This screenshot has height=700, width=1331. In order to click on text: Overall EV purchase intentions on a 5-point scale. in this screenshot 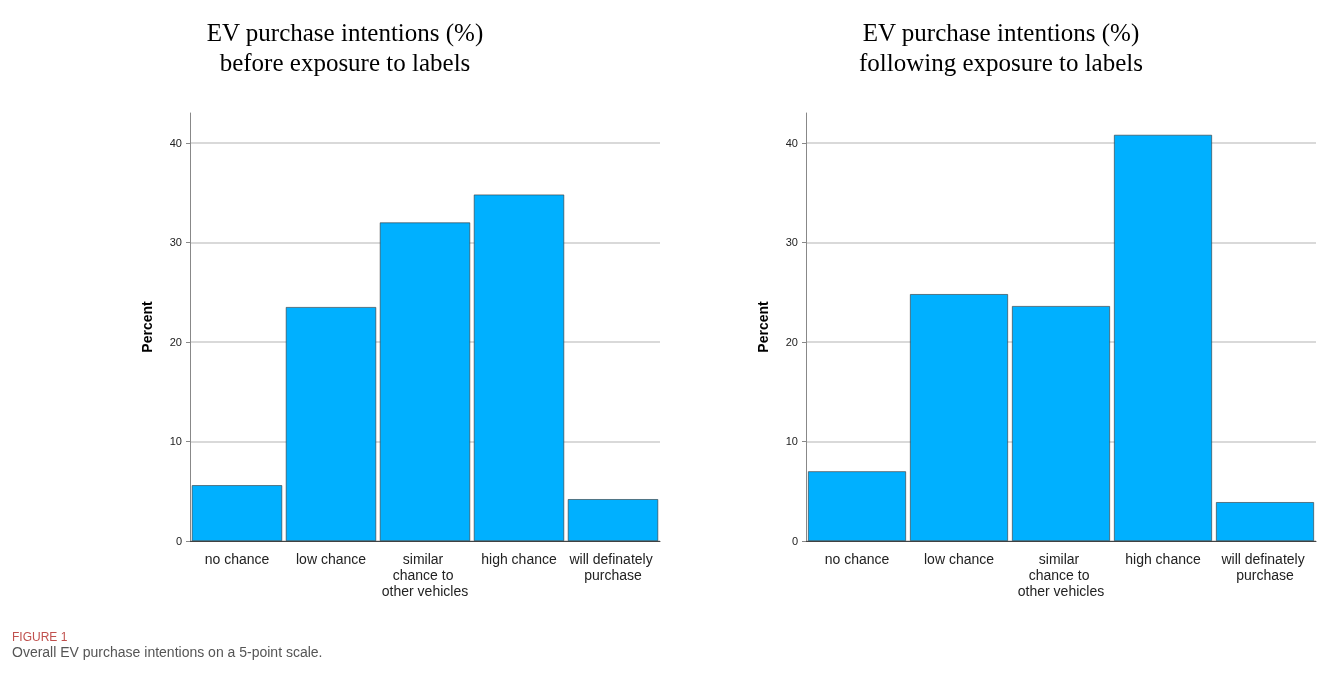, I will do `click(167, 652)`.